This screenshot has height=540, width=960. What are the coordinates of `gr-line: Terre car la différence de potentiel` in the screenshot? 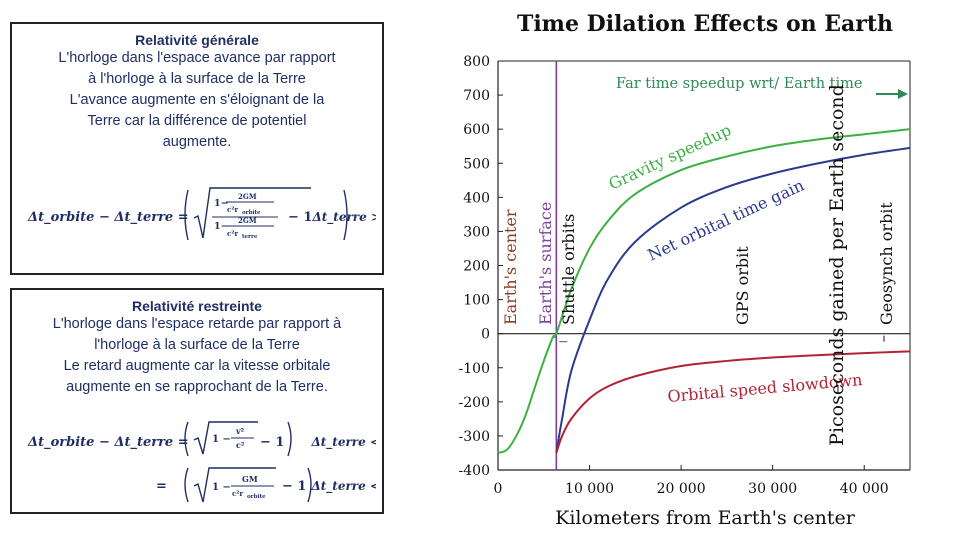 It's located at (197, 121).